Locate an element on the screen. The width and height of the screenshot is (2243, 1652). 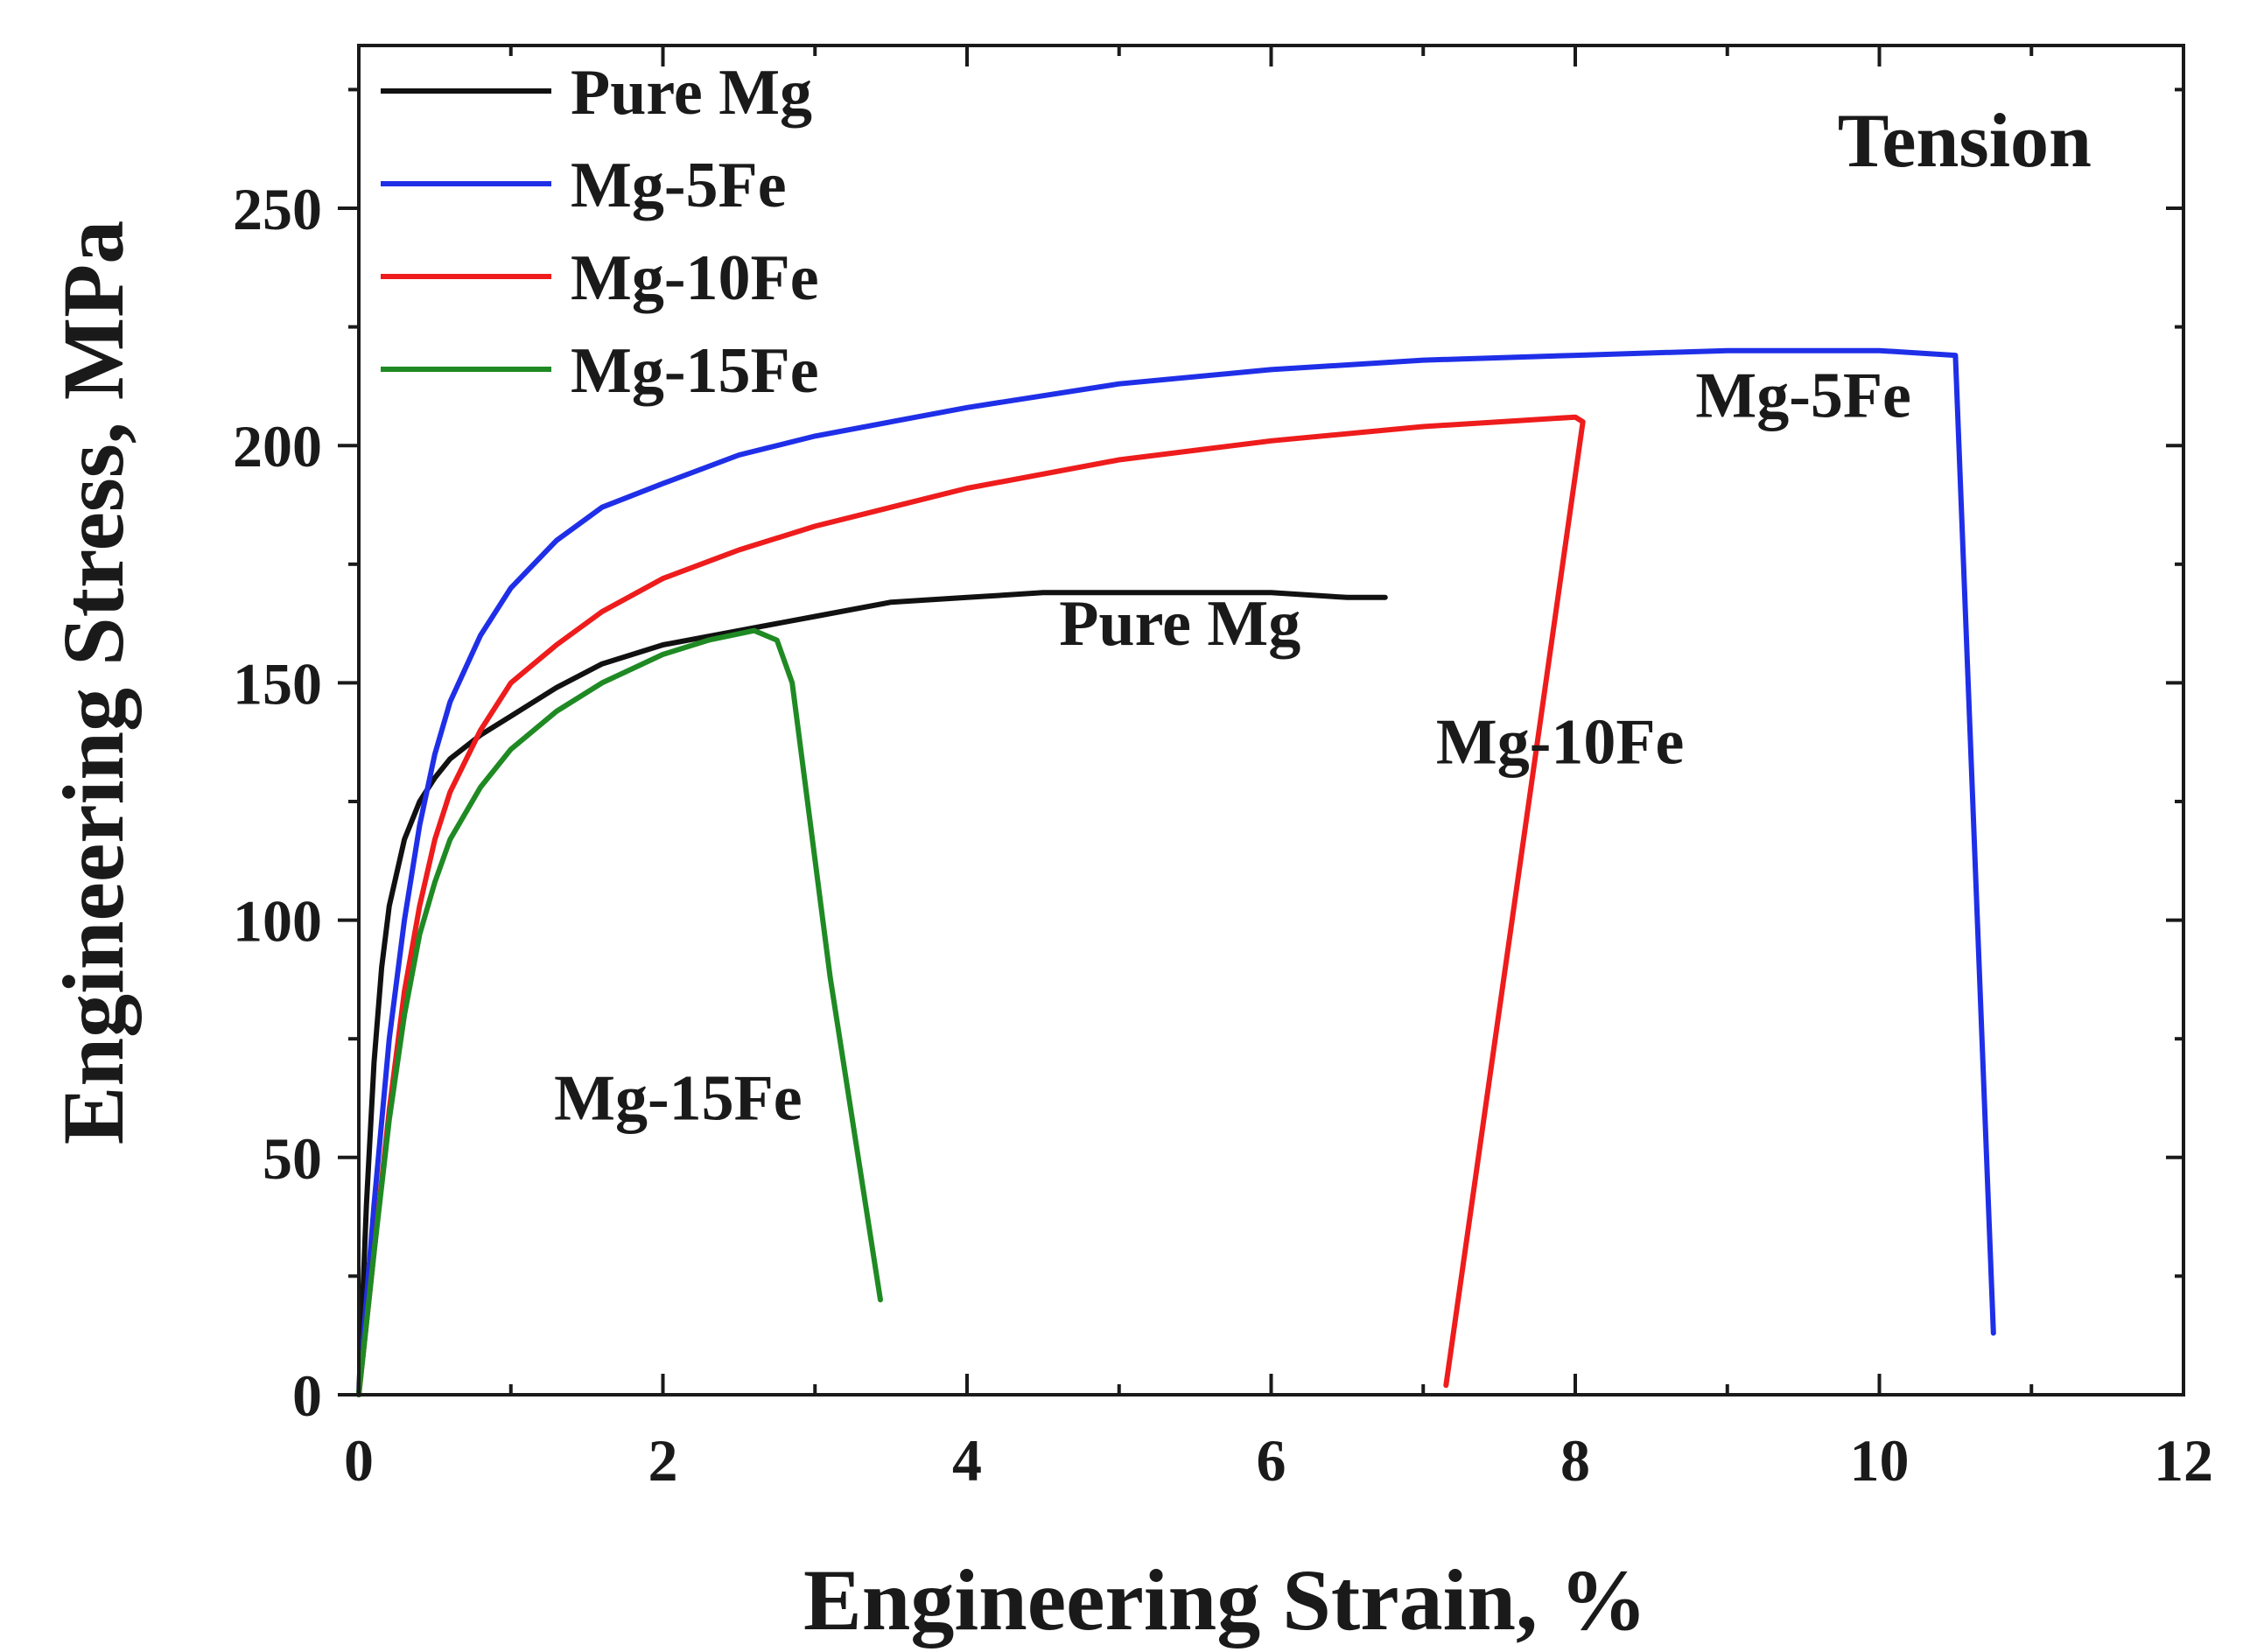
annotation-pure-mg: Pure Mg is located at coordinates (1179, 624).